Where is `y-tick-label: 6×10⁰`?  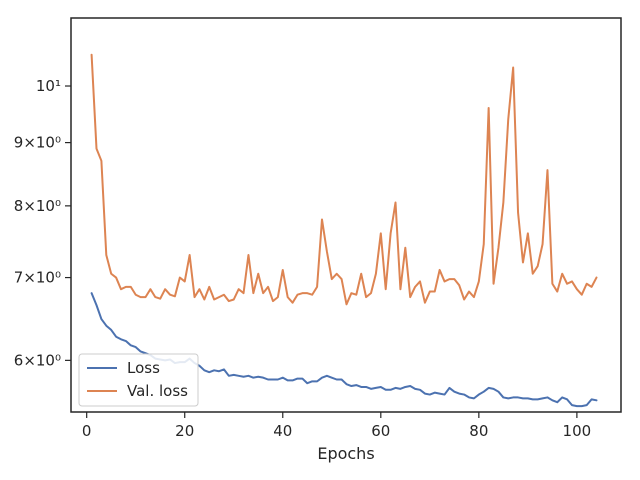 y-tick-label: 6×10⁰ is located at coordinates (37, 360).